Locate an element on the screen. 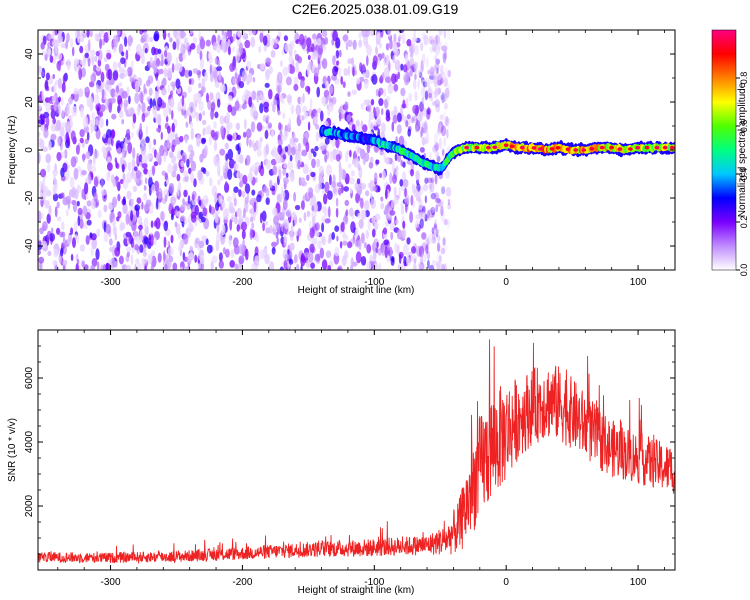 The image size is (750, 600). x-tick-label: -300 is located at coordinates (111, 282).